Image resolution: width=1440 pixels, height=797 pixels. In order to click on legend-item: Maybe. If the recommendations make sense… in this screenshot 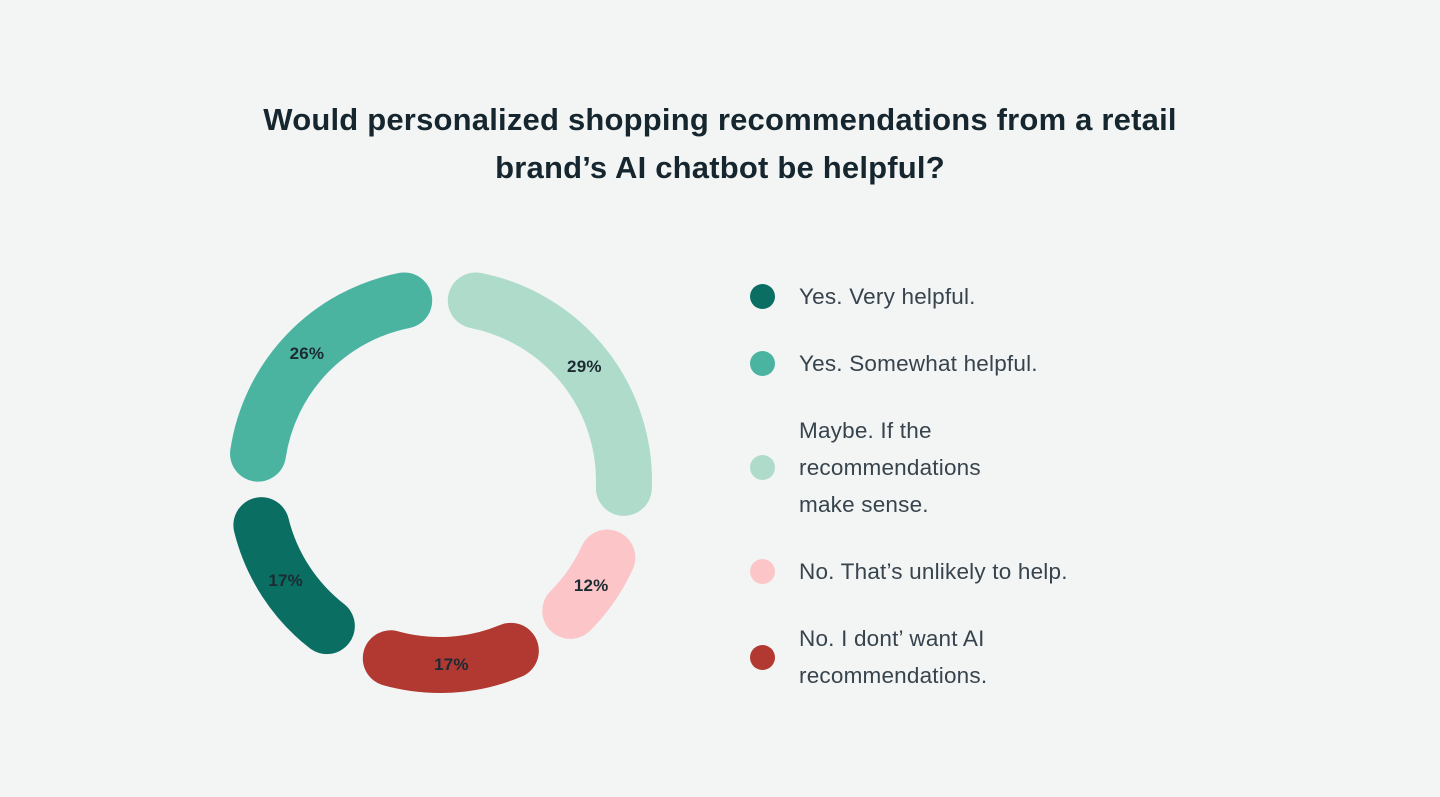, I will do `click(909, 467)`.